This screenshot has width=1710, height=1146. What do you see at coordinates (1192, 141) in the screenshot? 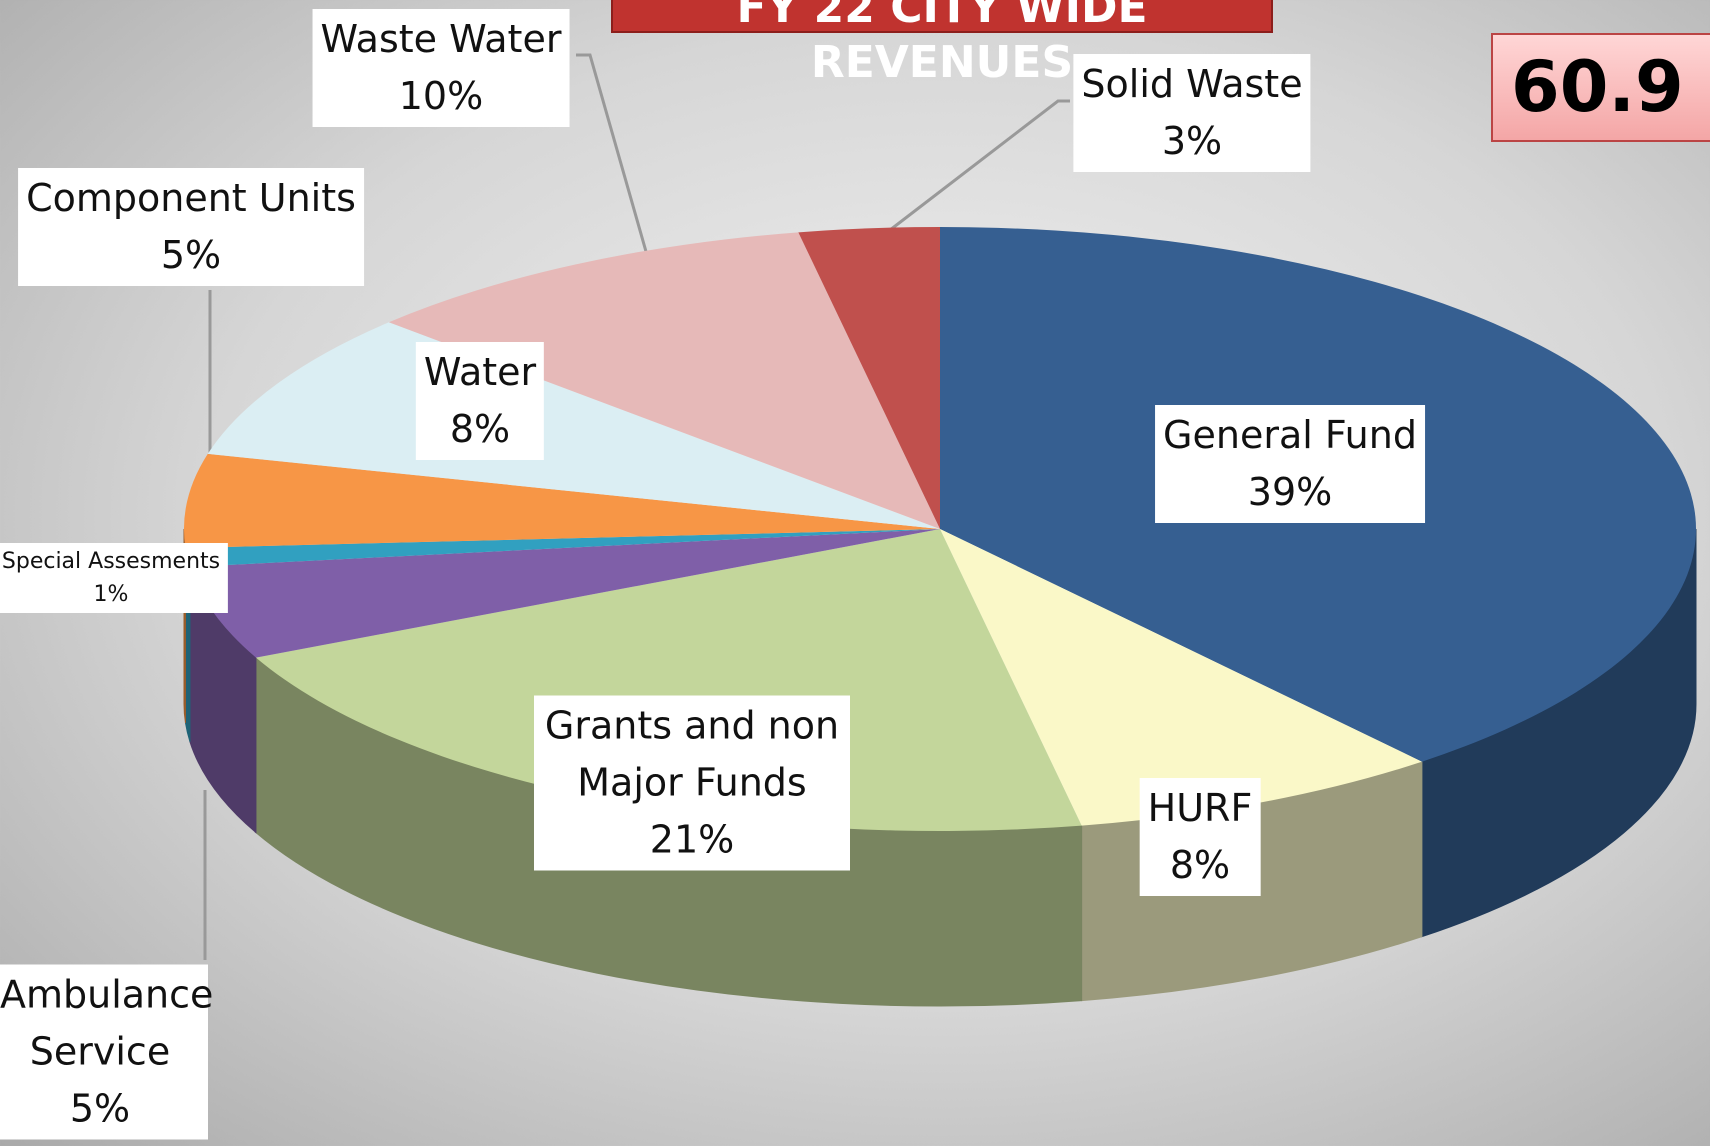
I see `value-label: 3%` at bounding box center [1192, 141].